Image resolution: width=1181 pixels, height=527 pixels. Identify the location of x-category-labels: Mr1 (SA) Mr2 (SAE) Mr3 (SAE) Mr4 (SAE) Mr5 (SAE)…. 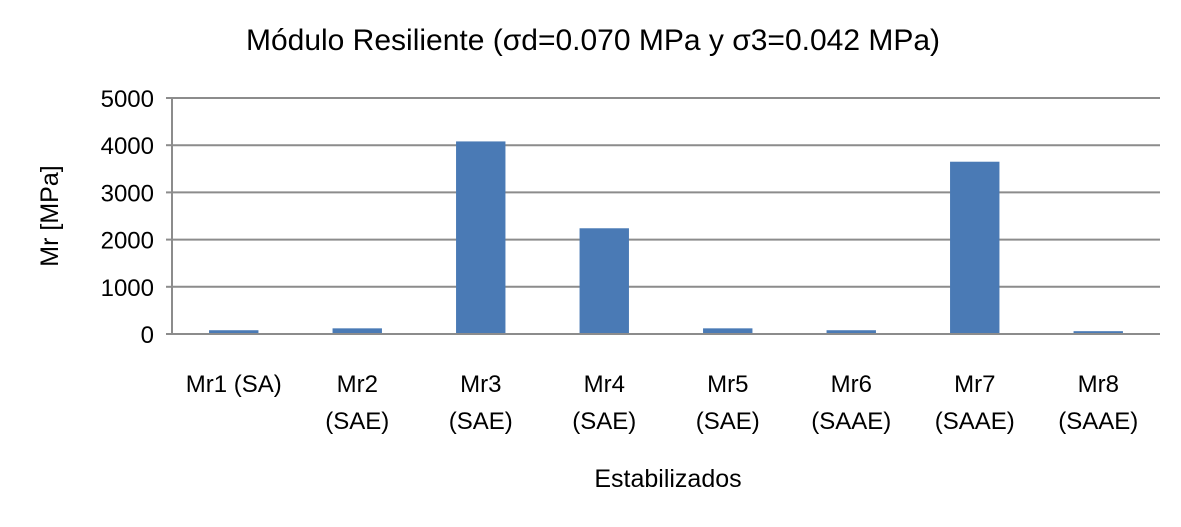
(662, 403).